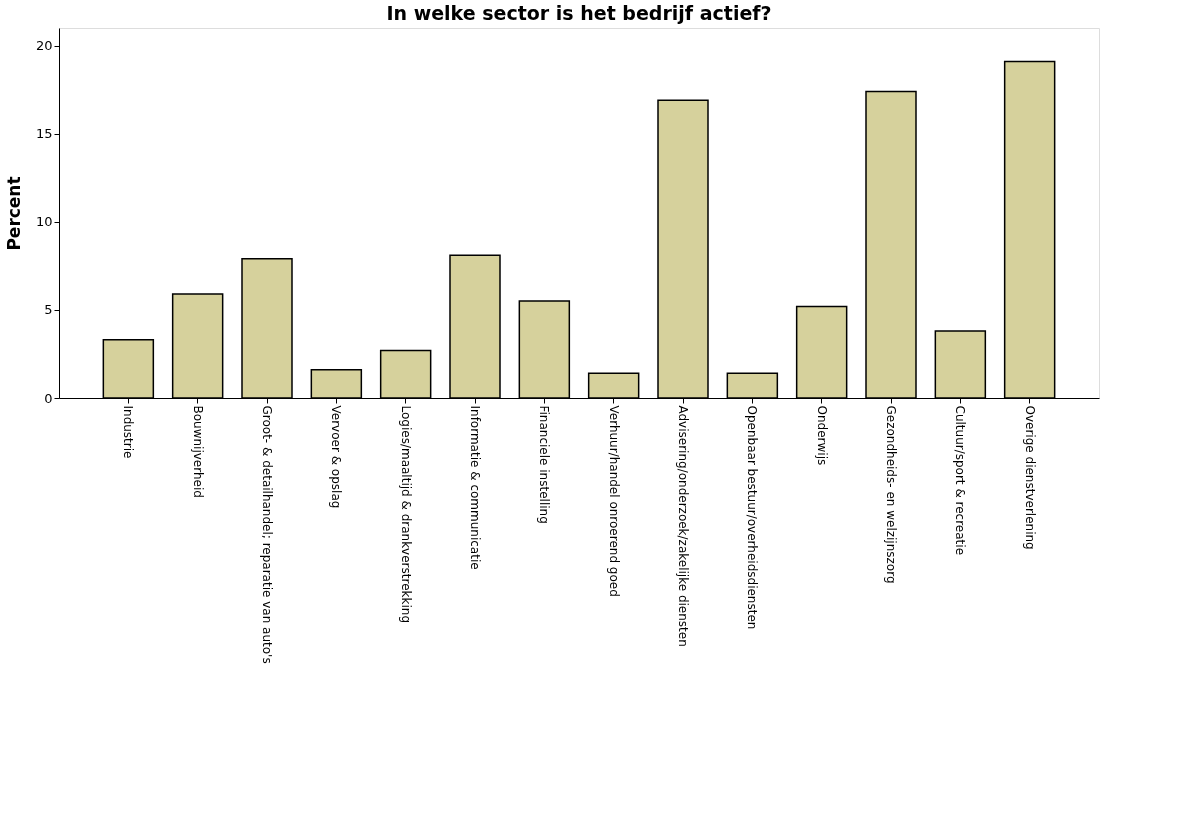 This screenshot has width=1185, height=821. What do you see at coordinates (1029, 477) in the screenshot?
I see `x-tick-label: Overige dienstverlening` at bounding box center [1029, 477].